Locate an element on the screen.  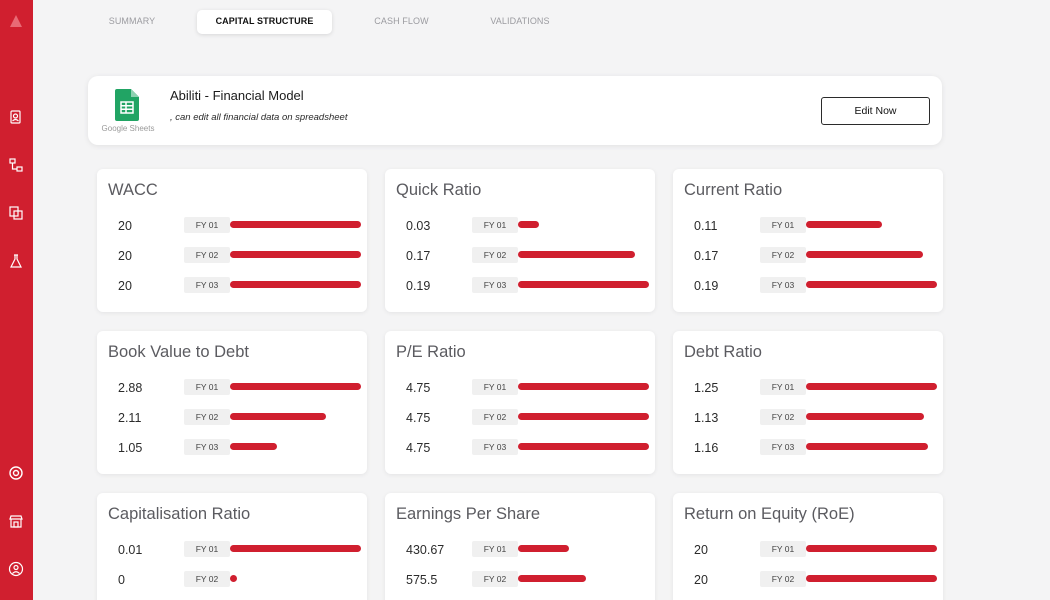
card-title: P/E Ratio is located at coordinates (431, 352).